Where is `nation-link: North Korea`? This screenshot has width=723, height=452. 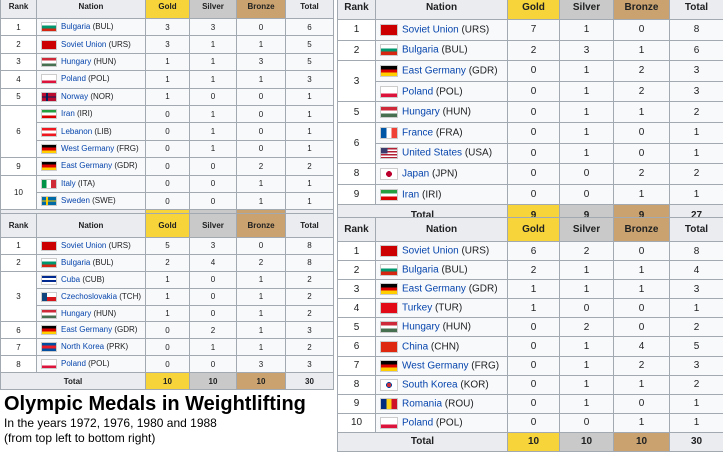 nation-link: North Korea is located at coordinates (82, 346).